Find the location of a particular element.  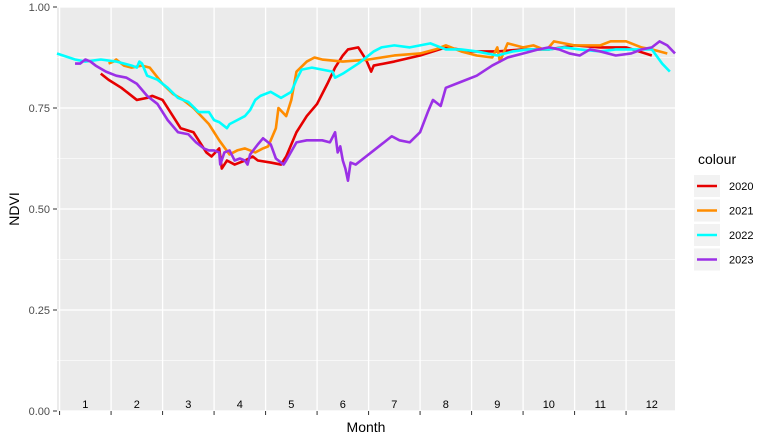

x-axis is located at coordinates (343, 413).